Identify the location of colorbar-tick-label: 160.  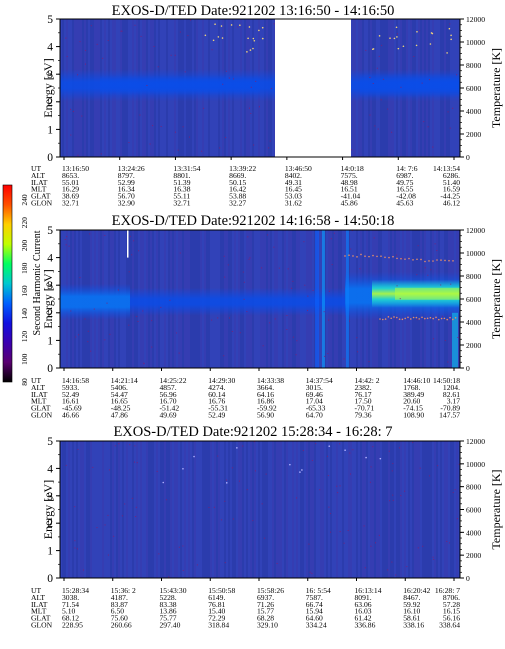
(24, 291).